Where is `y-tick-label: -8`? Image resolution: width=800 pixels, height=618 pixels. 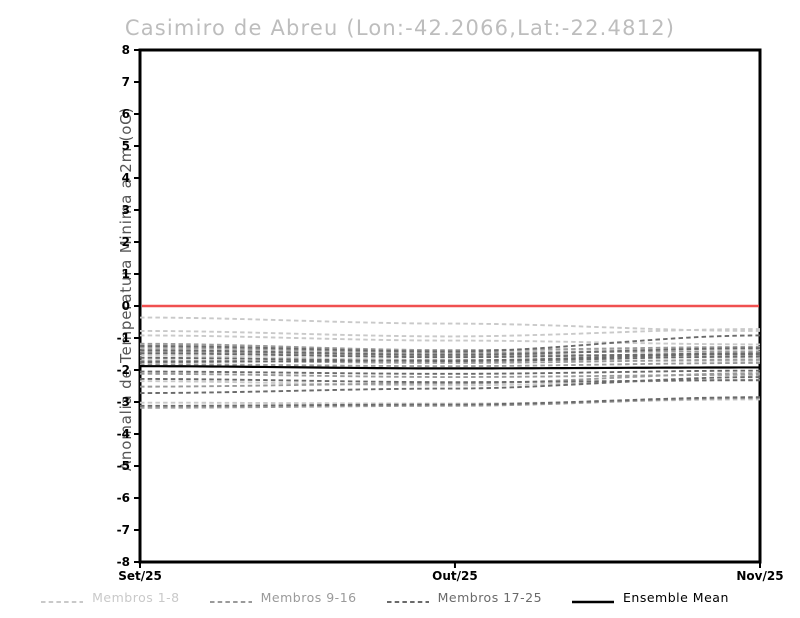 y-tick-label: -8 is located at coordinates (123, 562).